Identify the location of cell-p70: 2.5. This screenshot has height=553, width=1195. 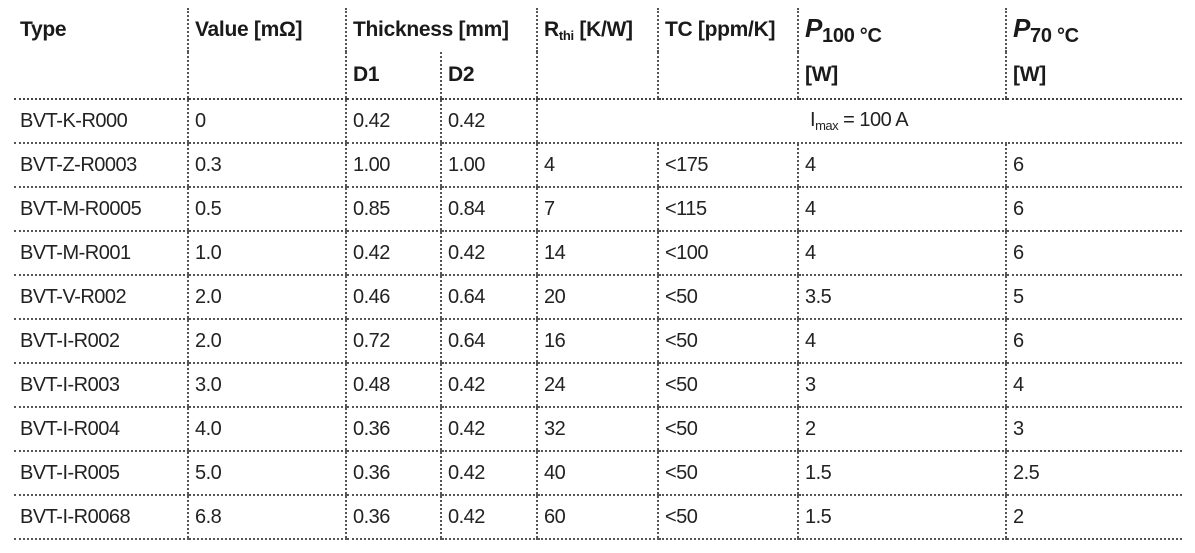
(1093, 473).